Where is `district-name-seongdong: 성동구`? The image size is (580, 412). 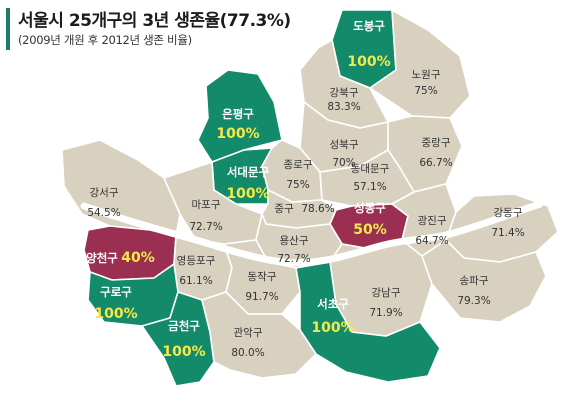 district-name-seongdong: 성동구 is located at coordinates (370, 208).